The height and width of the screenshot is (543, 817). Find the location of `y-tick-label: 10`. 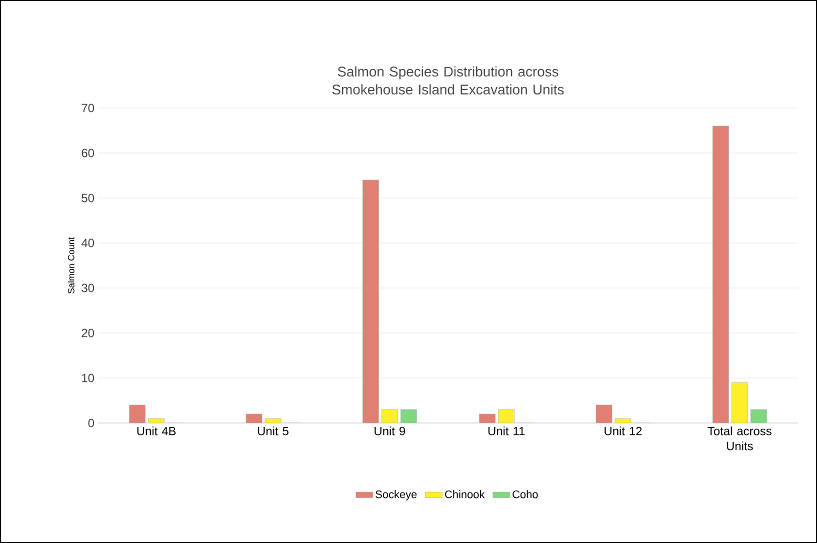

y-tick-label: 10 is located at coordinates (88, 378).